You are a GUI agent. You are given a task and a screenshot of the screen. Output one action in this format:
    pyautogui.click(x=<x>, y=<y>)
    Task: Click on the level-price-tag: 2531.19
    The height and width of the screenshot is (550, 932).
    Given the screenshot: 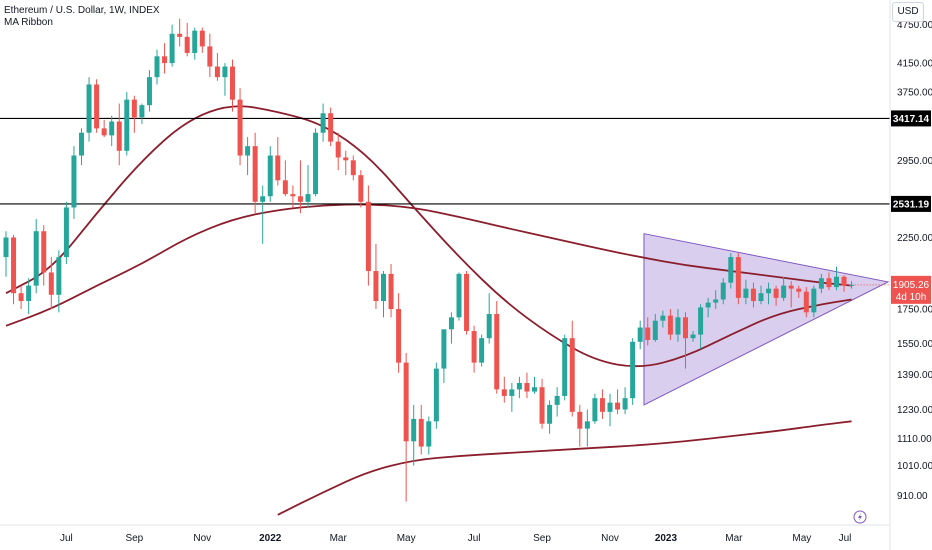 What is the action you would take?
    pyautogui.click(x=911, y=203)
    